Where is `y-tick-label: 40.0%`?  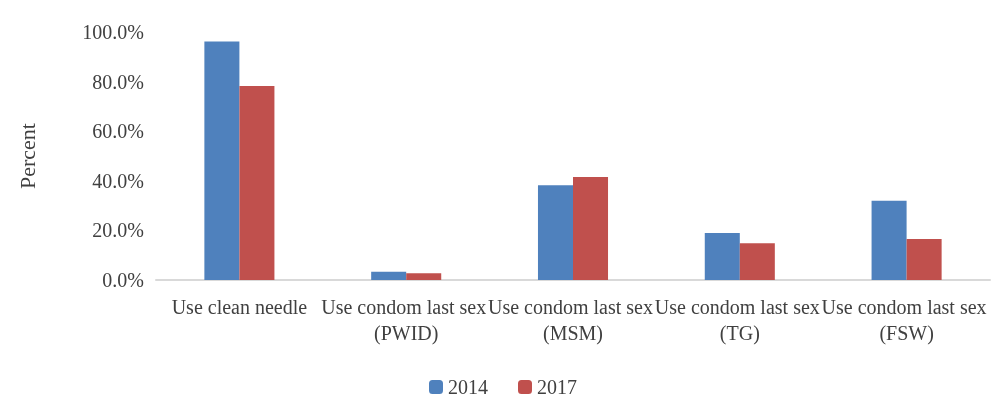 y-tick-label: 40.0% is located at coordinates (118, 180).